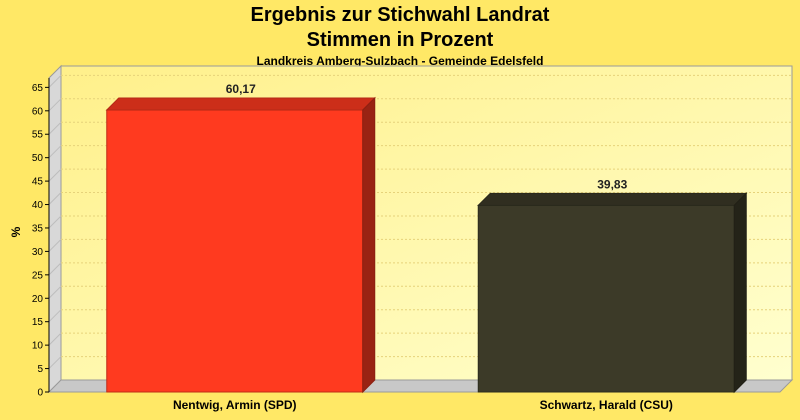  What do you see at coordinates (241, 89) in the screenshot?
I see `value-label-0: 60,17` at bounding box center [241, 89].